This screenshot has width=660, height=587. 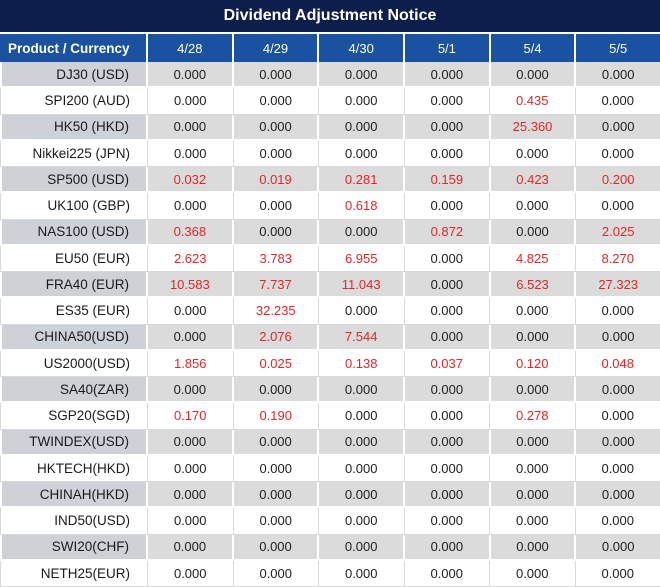 What do you see at coordinates (448, 48) in the screenshot?
I see `date-header: 5/1` at bounding box center [448, 48].